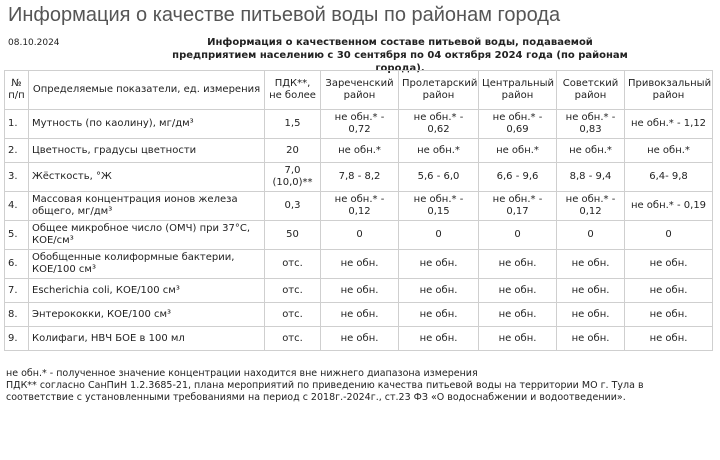 The height and width of the screenshot is (460, 720). Describe the element at coordinates (517, 177) in the screenshot. I see `table-cell: 6,6 - 9,6` at that location.